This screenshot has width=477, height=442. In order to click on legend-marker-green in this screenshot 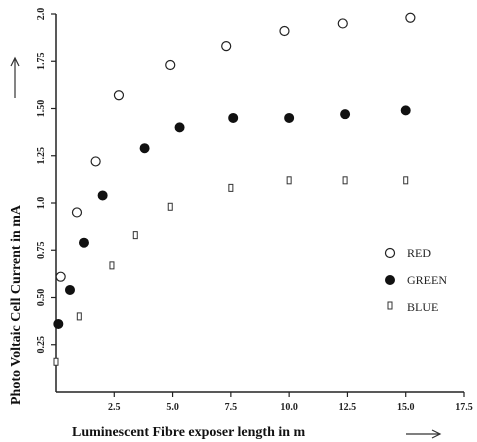, I will do `click(390, 280)`.